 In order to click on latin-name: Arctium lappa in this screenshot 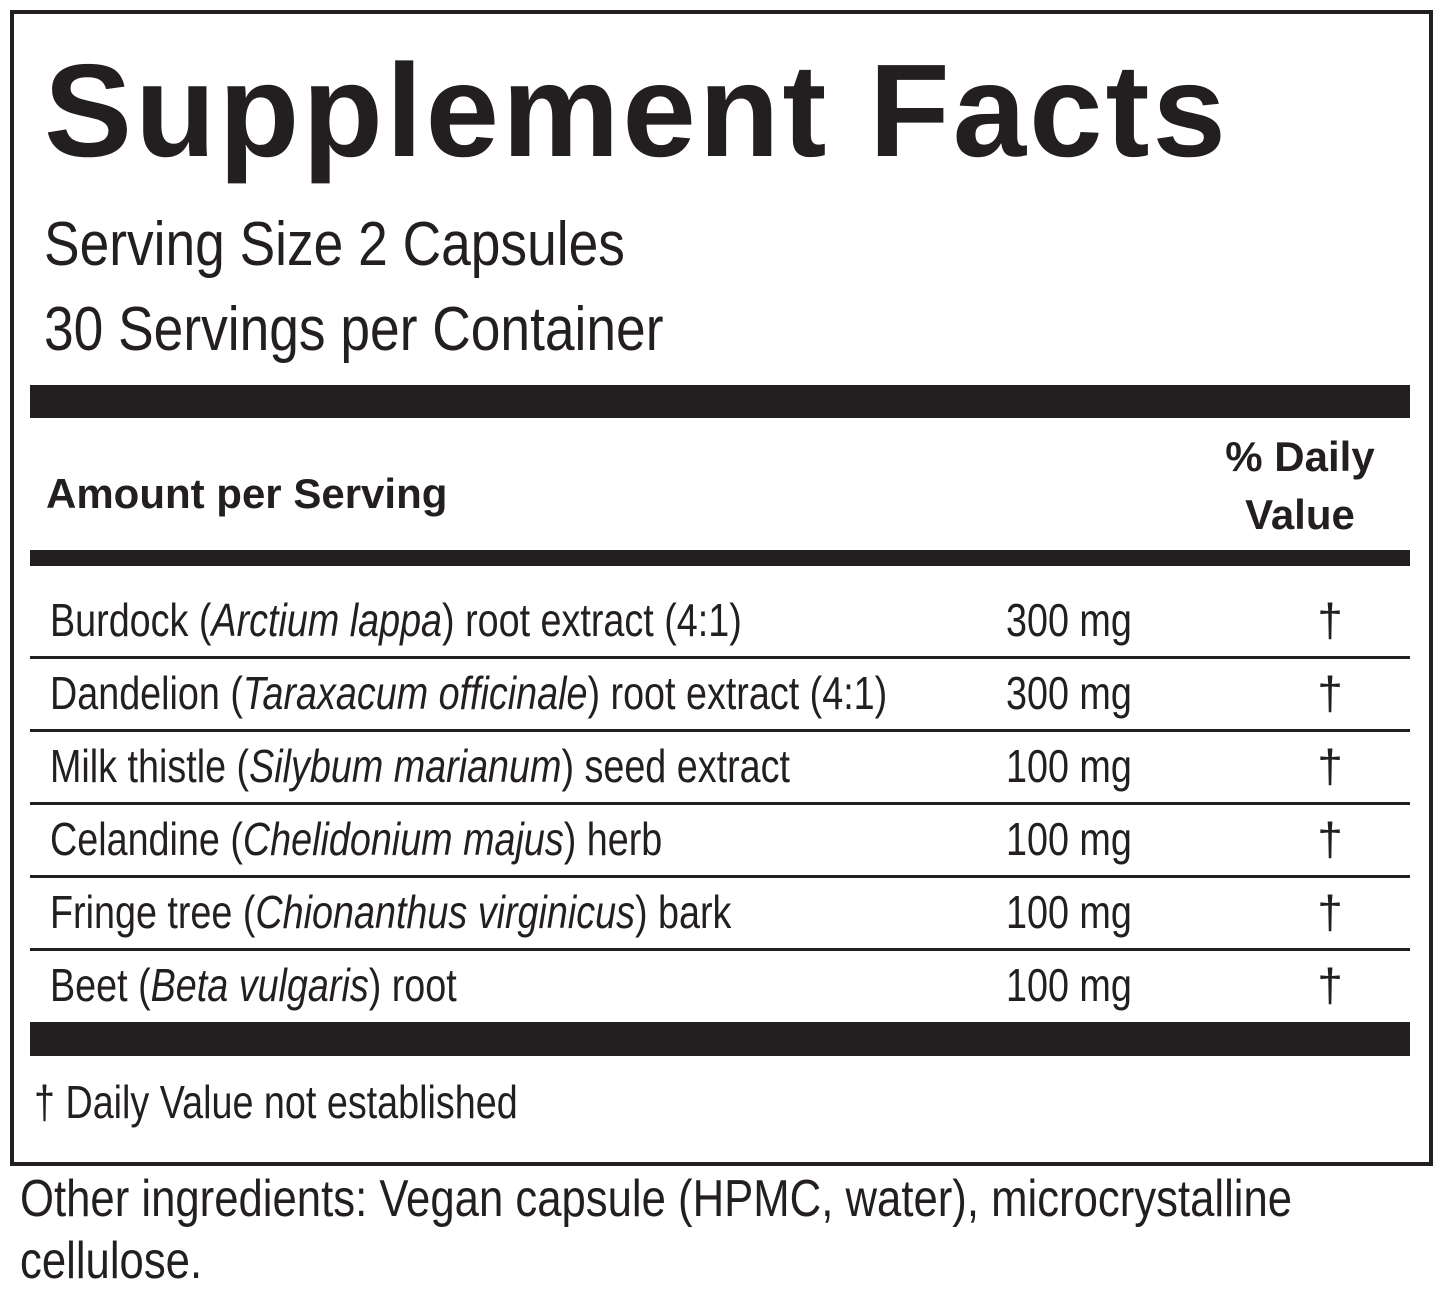, I will do `click(327, 620)`.